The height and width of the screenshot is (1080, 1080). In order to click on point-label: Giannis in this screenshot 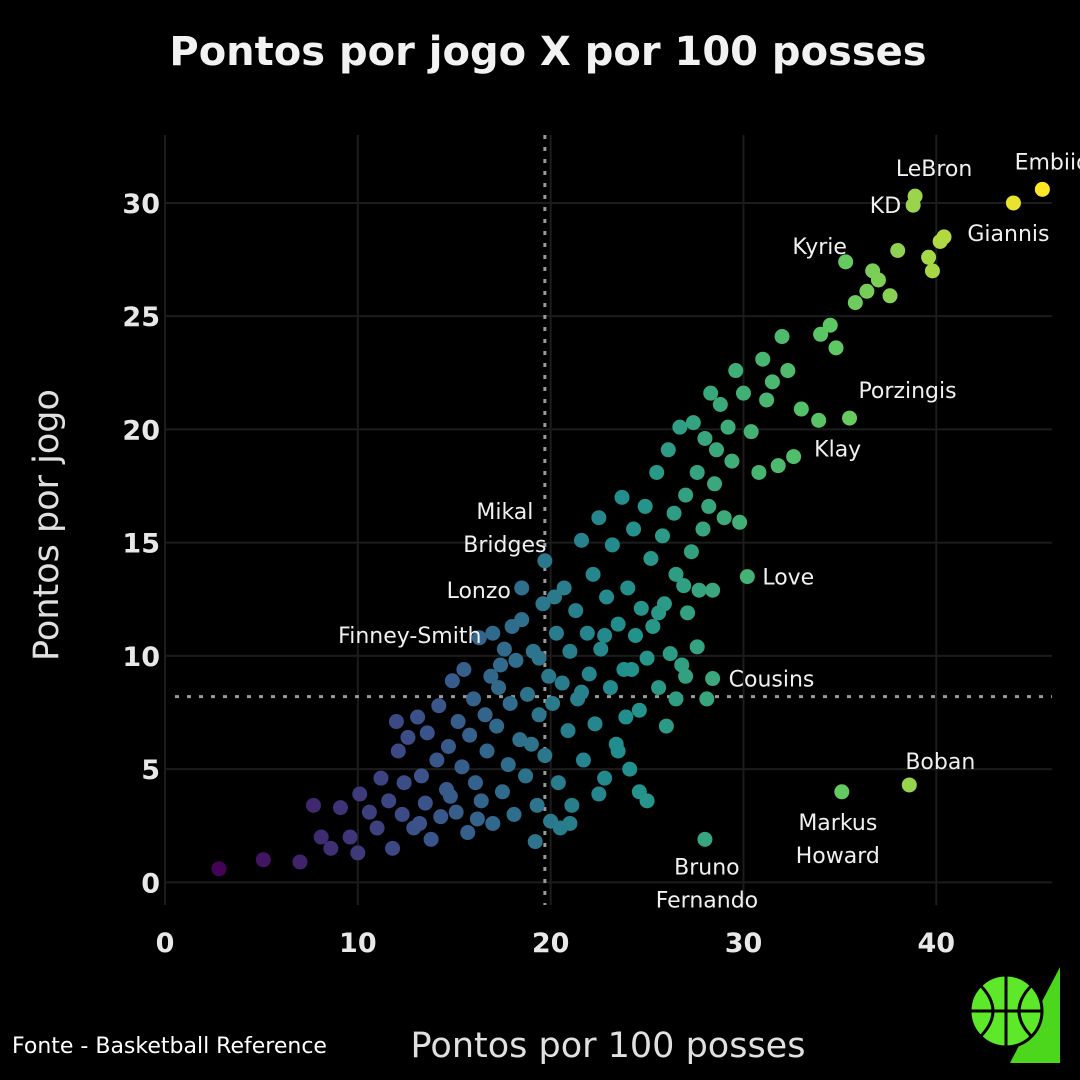, I will do `click(1008, 234)`.